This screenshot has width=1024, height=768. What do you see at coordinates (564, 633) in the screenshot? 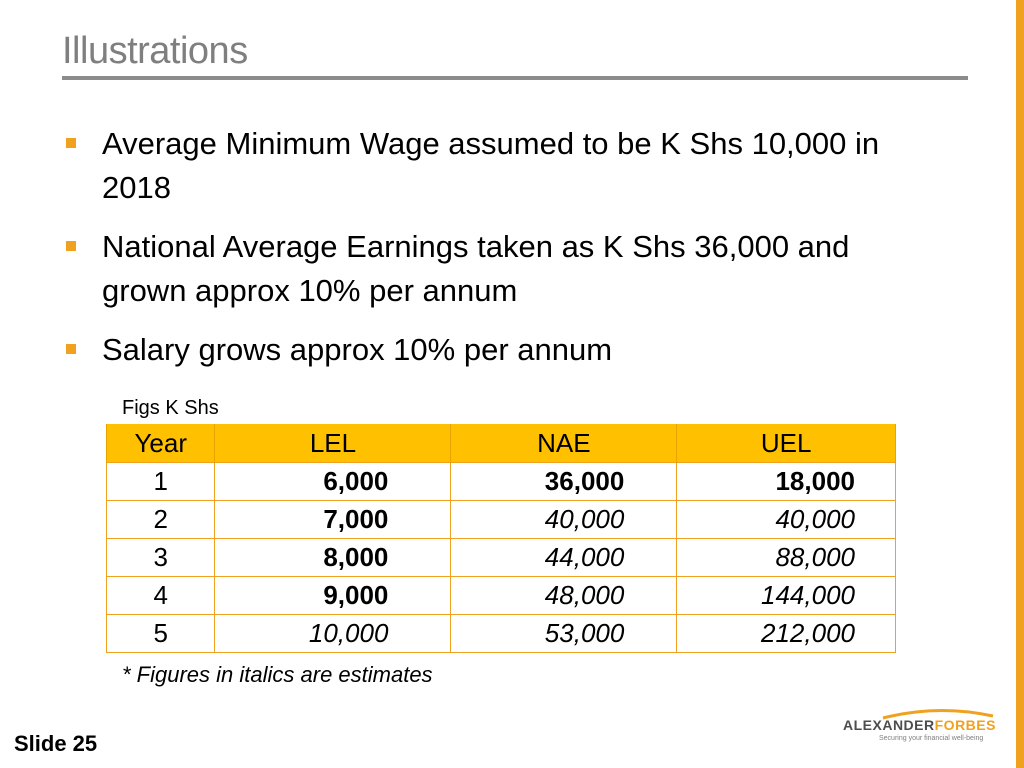
I see `cell-nae: 53,000` at bounding box center [564, 633].